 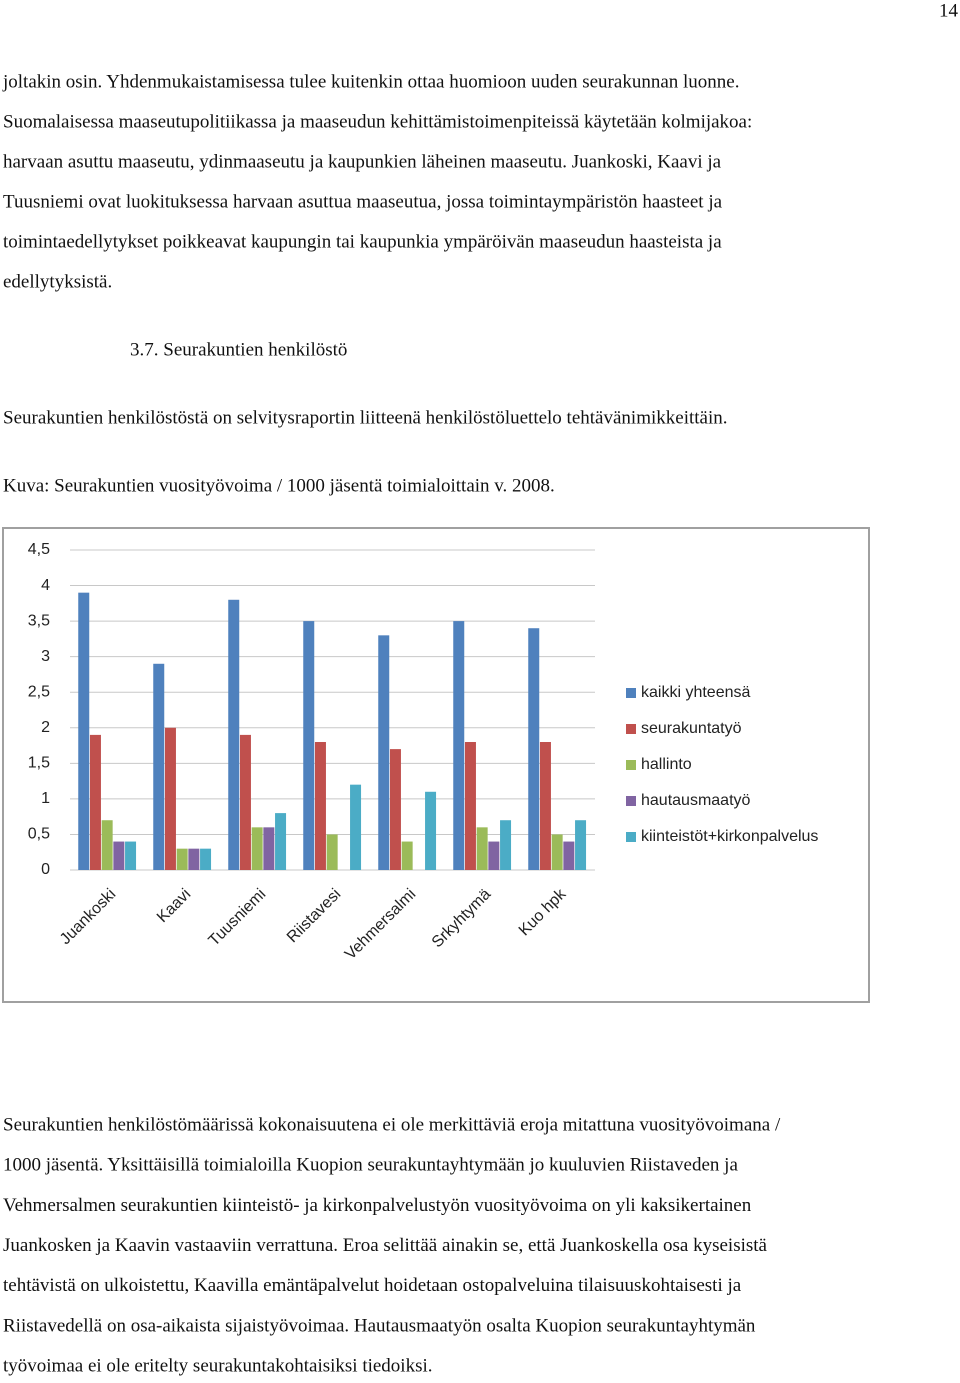 What do you see at coordinates (666, 764) in the screenshot?
I see `legend-label: hallinto` at bounding box center [666, 764].